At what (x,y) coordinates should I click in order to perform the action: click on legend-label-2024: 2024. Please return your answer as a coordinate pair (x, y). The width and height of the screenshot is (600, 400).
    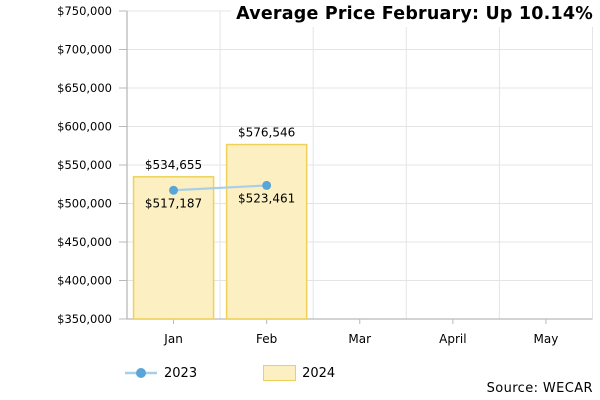
    Looking at the image, I should click on (319, 373).